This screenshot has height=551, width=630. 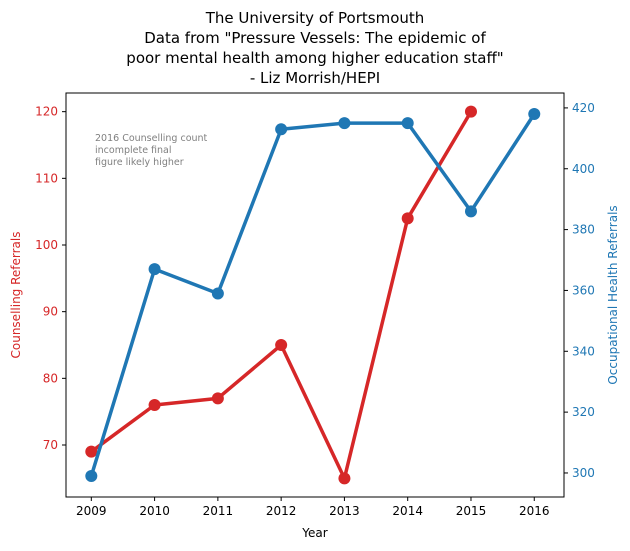 I want to click on y-right-tick-label: 400, so click(x=583, y=169).